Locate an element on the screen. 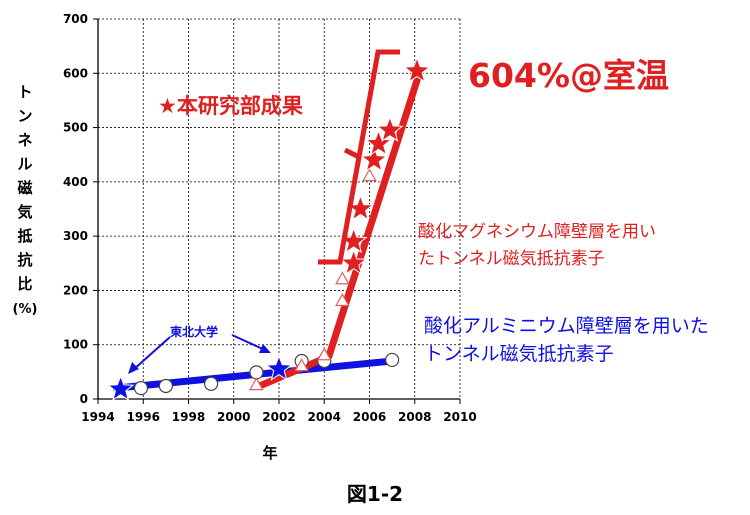 The width and height of the screenshot is (750, 515). y-label-char: 比 is located at coordinates (24, 284).